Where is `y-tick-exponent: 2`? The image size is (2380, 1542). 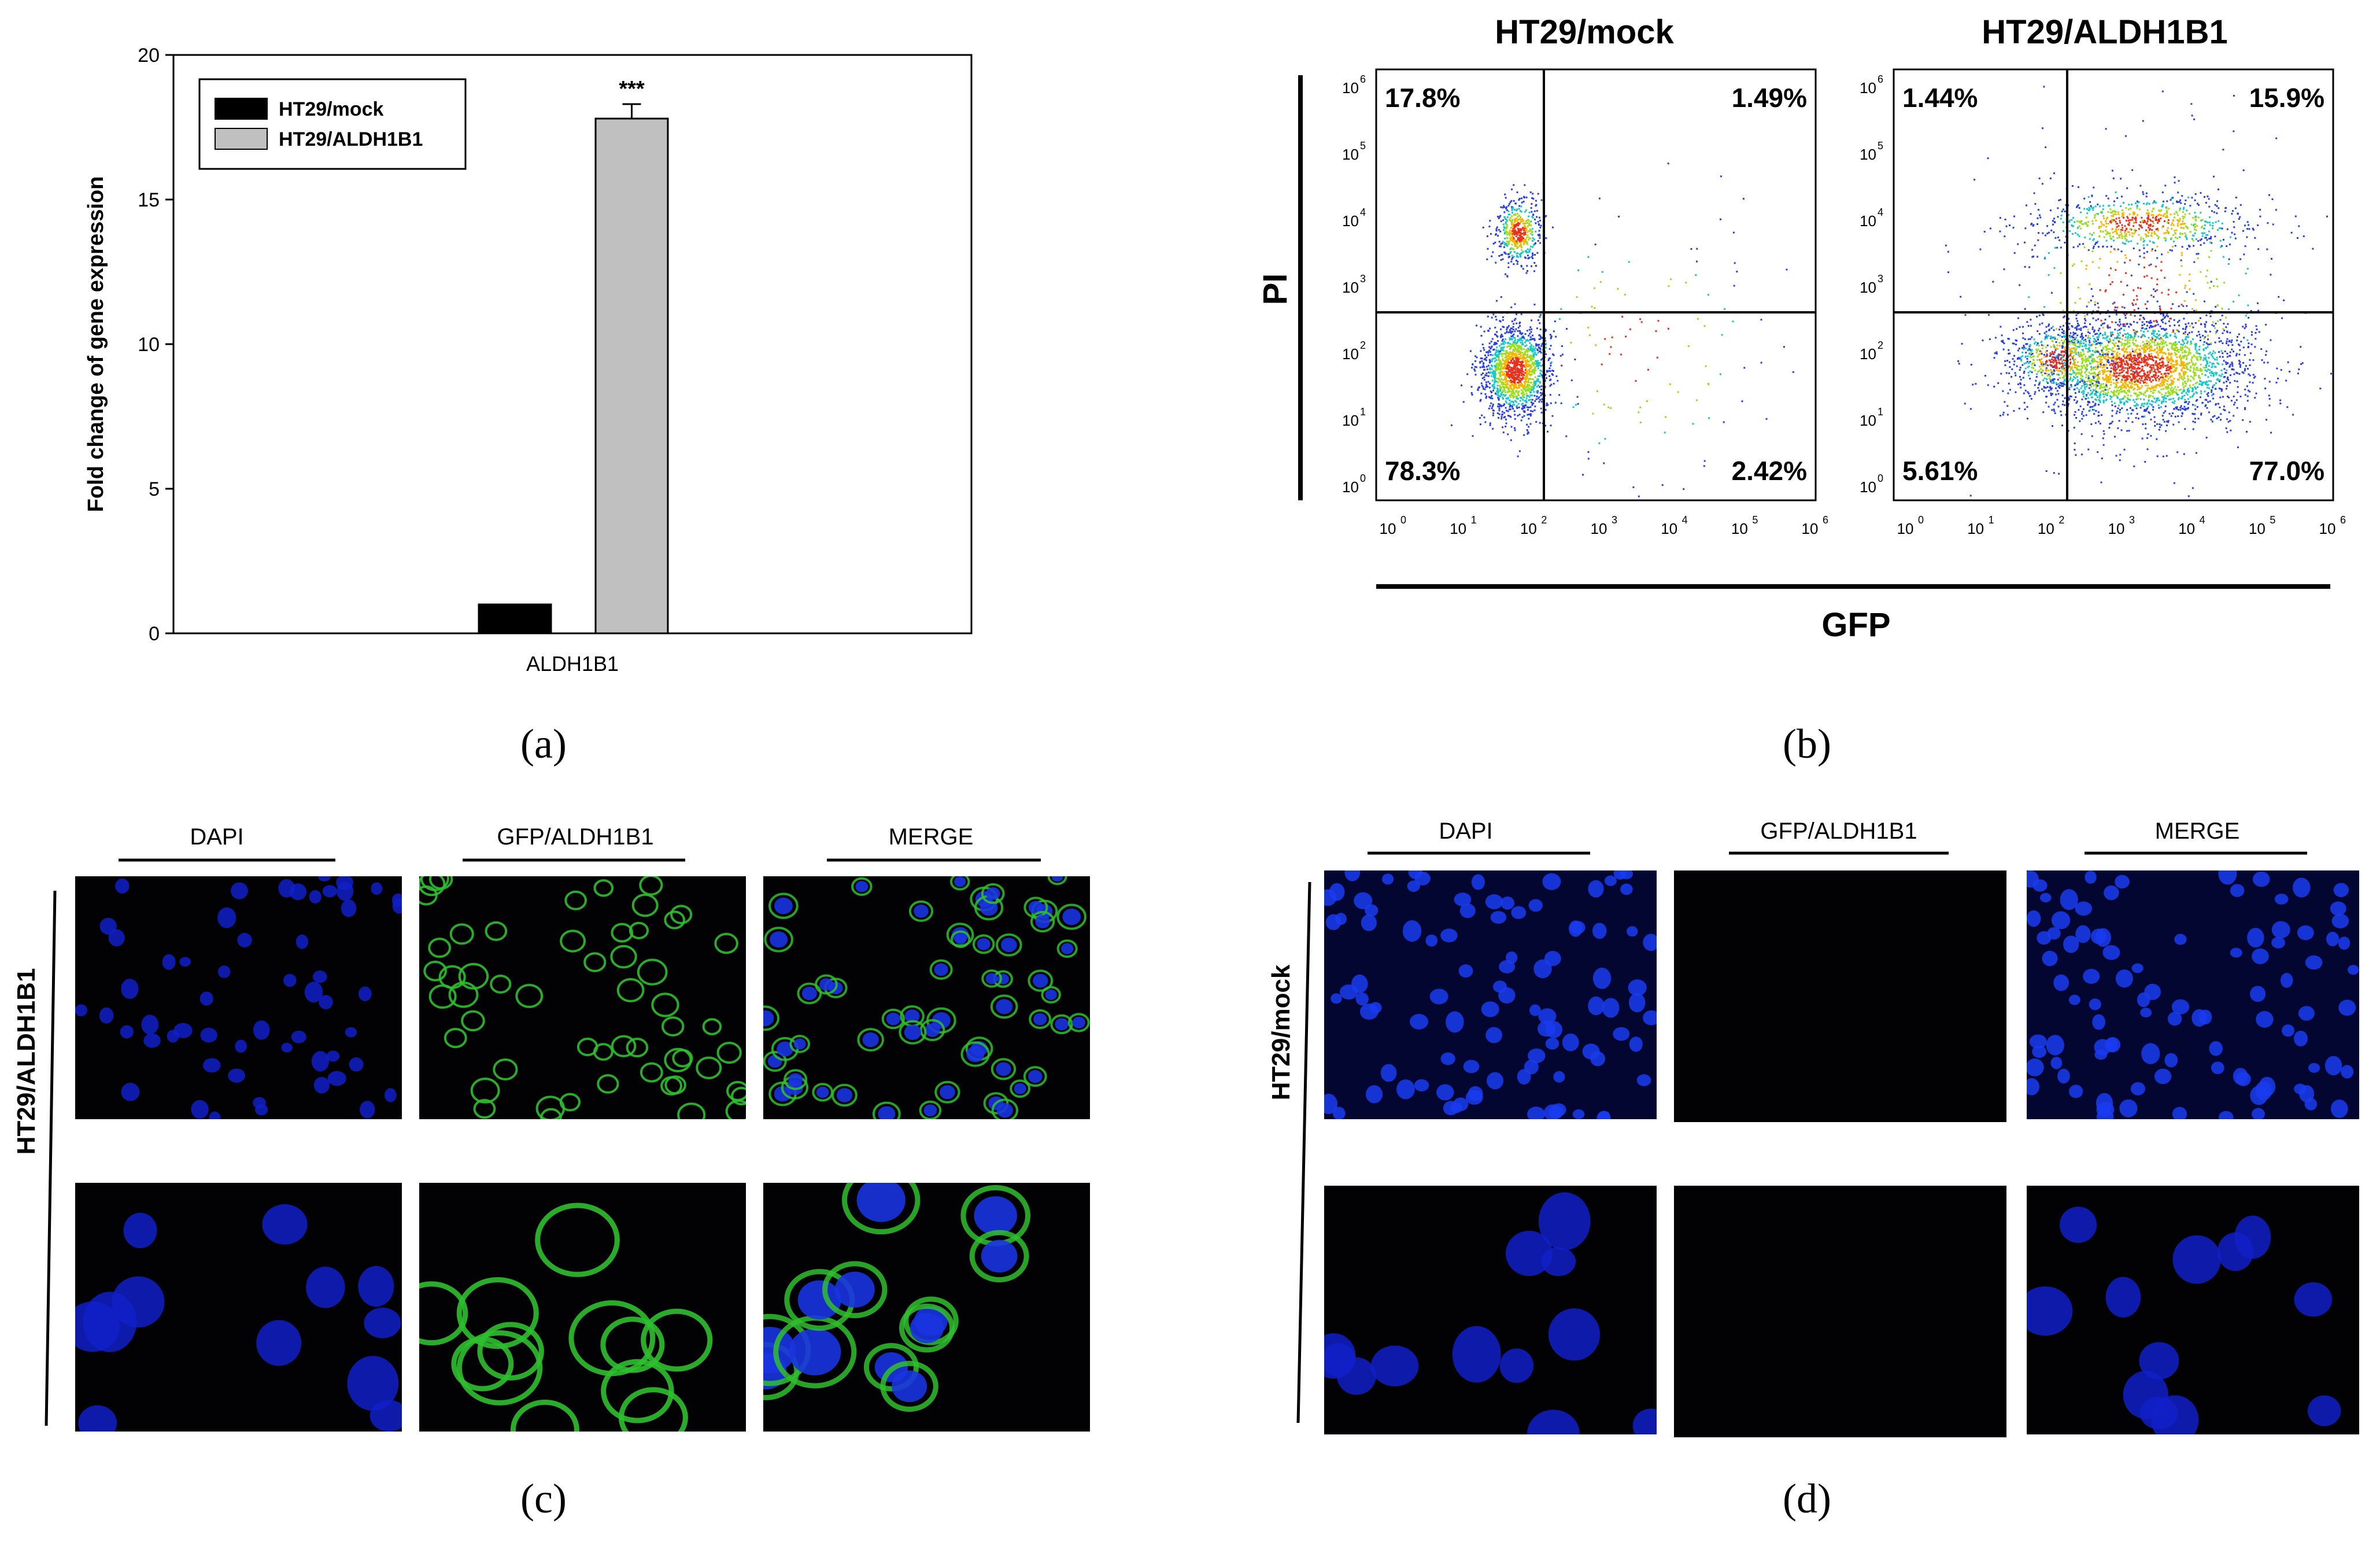
y-tick-exponent: 2 is located at coordinates (1363, 345).